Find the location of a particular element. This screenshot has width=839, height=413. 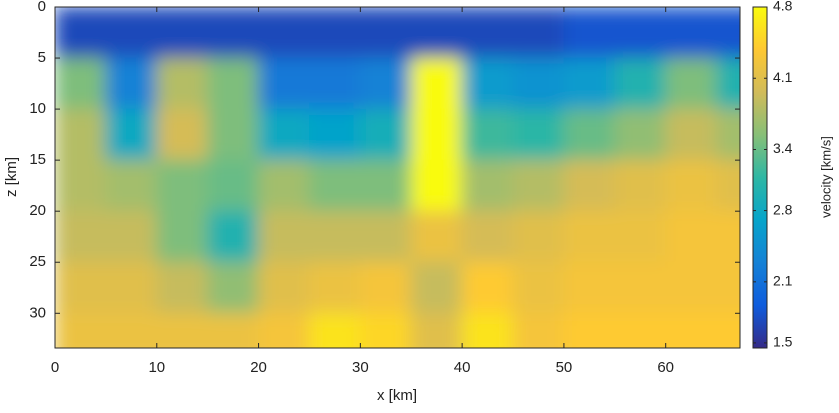

y-tick-label: 20 is located at coordinates (37, 210).